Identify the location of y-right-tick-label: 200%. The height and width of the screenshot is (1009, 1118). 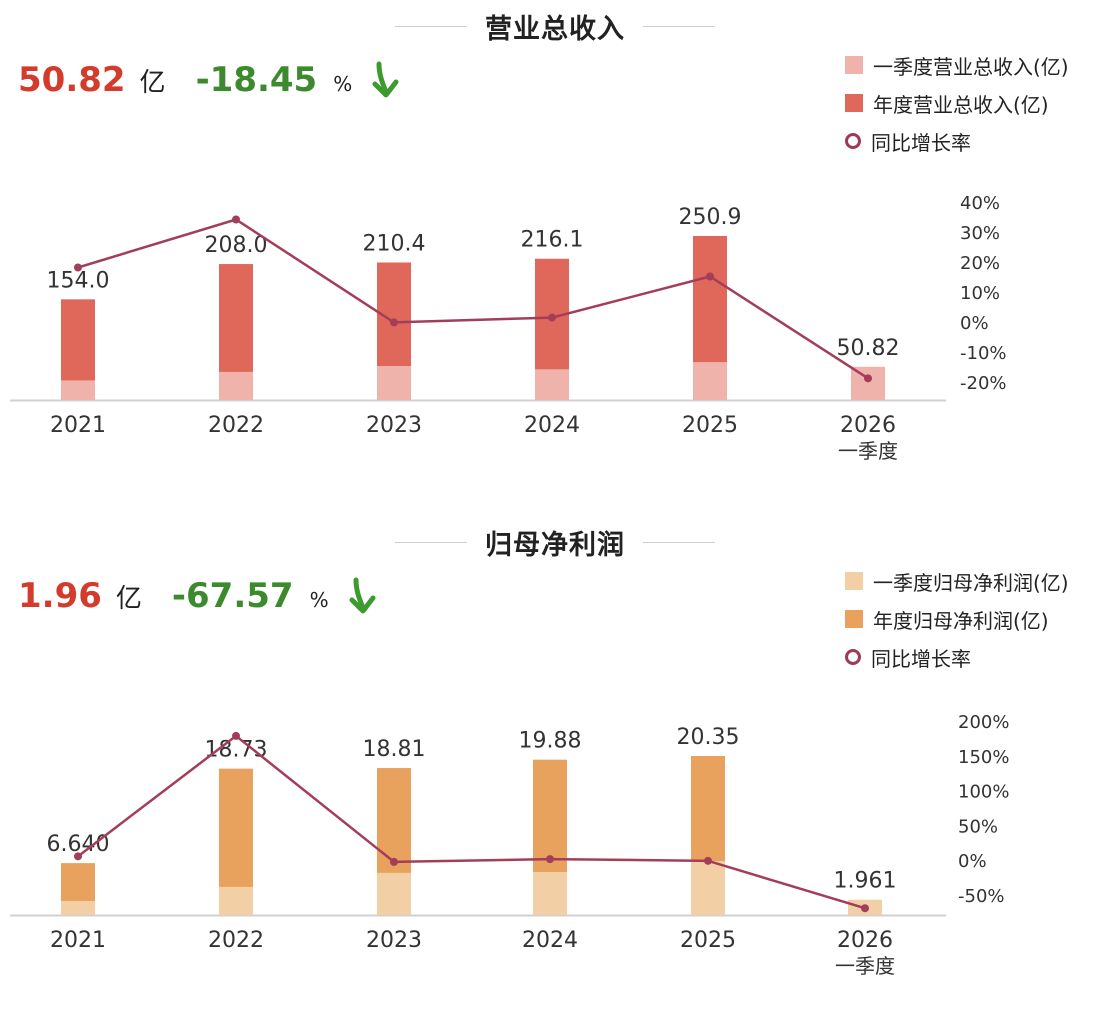
(983, 722).